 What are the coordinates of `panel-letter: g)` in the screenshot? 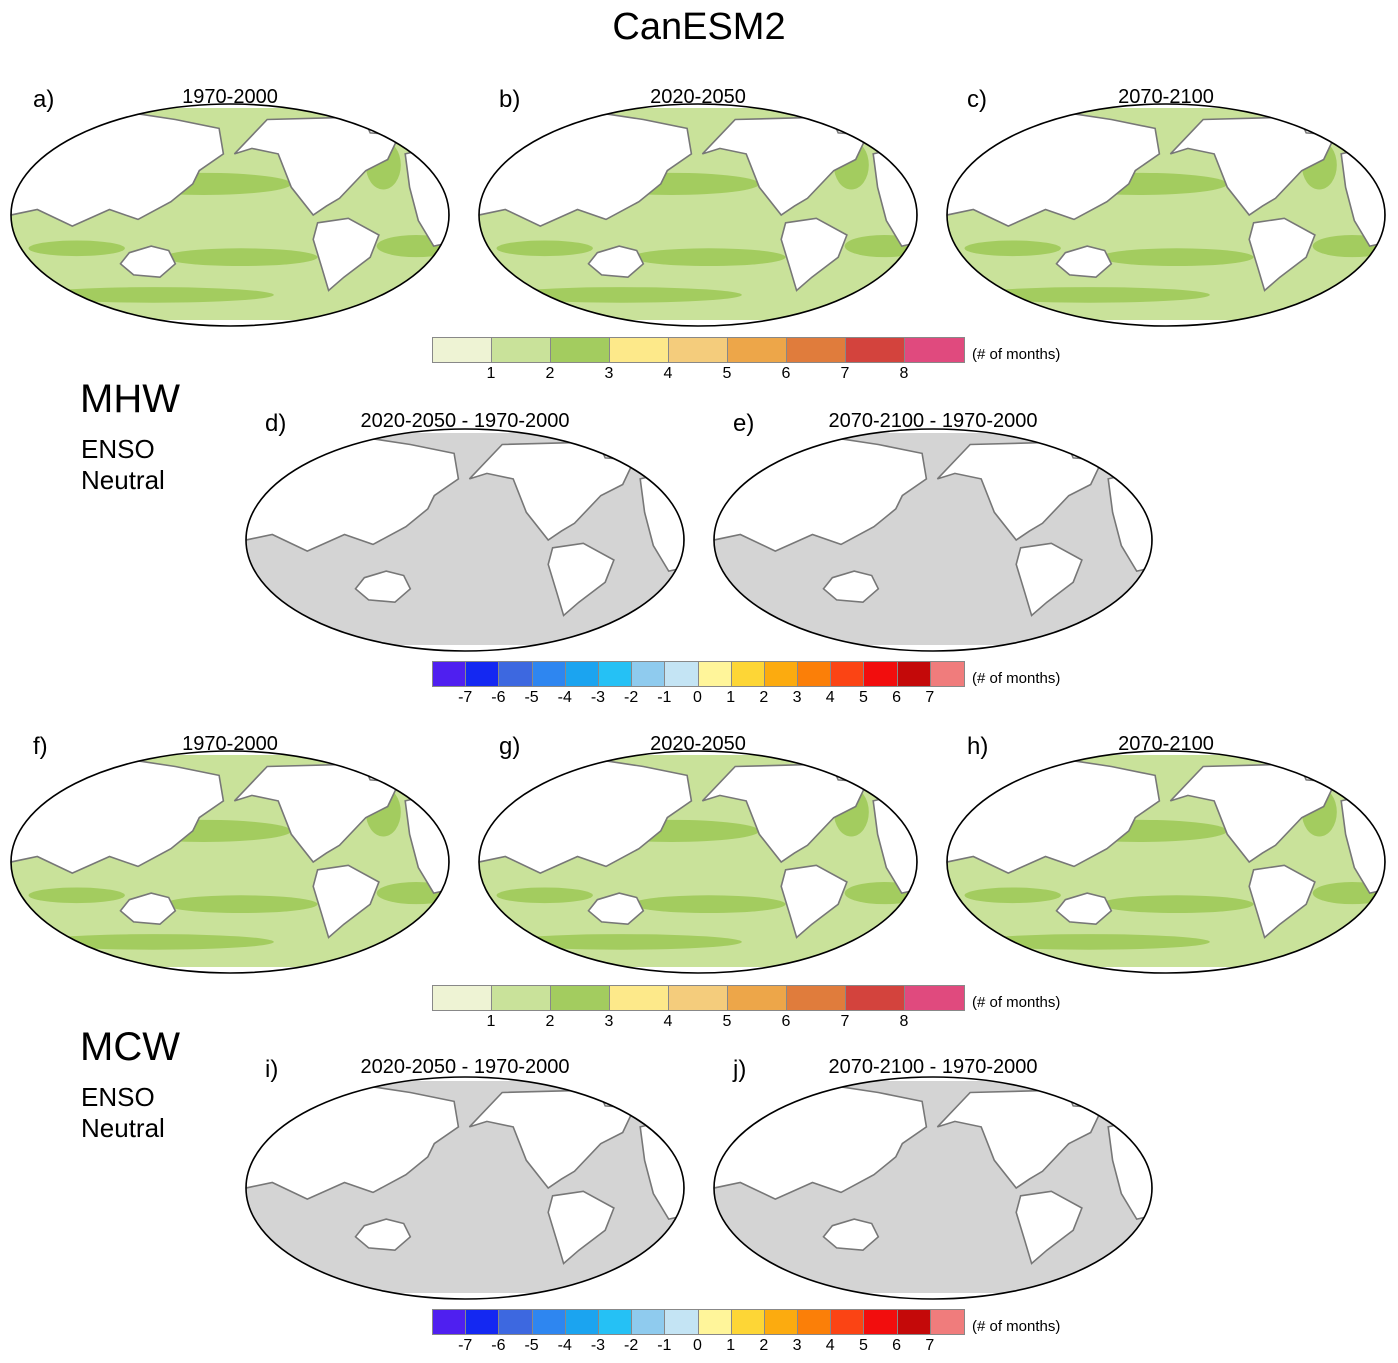 It's located at (510, 746).